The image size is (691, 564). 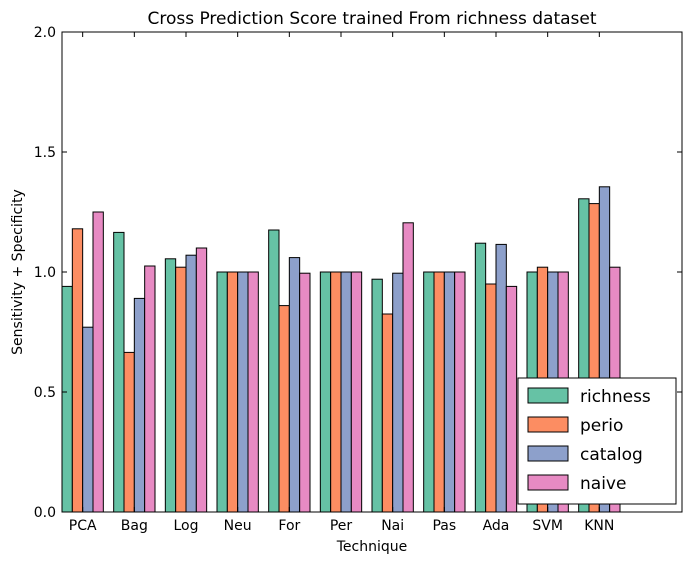 What do you see at coordinates (238, 526) in the screenshot?
I see `x-tick-label: Neu` at bounding box center [238, 526].